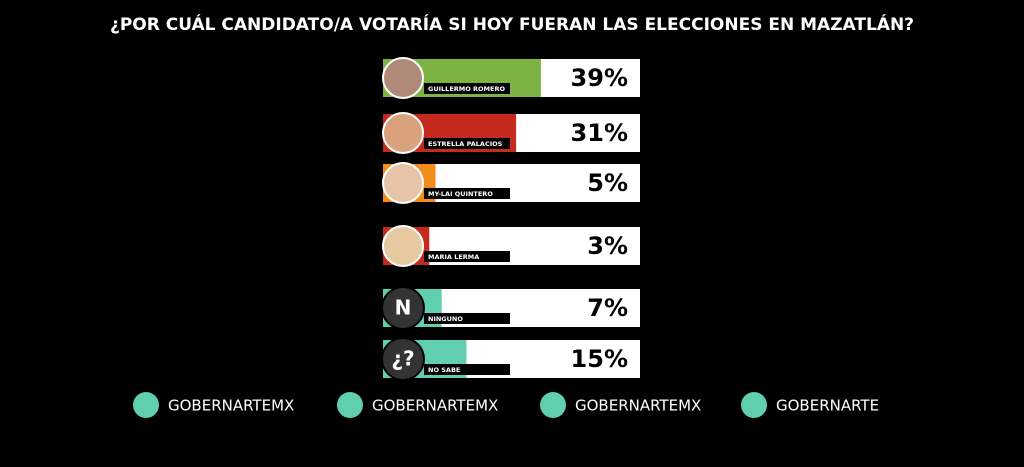  I want to click on icon-text: N, so click(403, 308).